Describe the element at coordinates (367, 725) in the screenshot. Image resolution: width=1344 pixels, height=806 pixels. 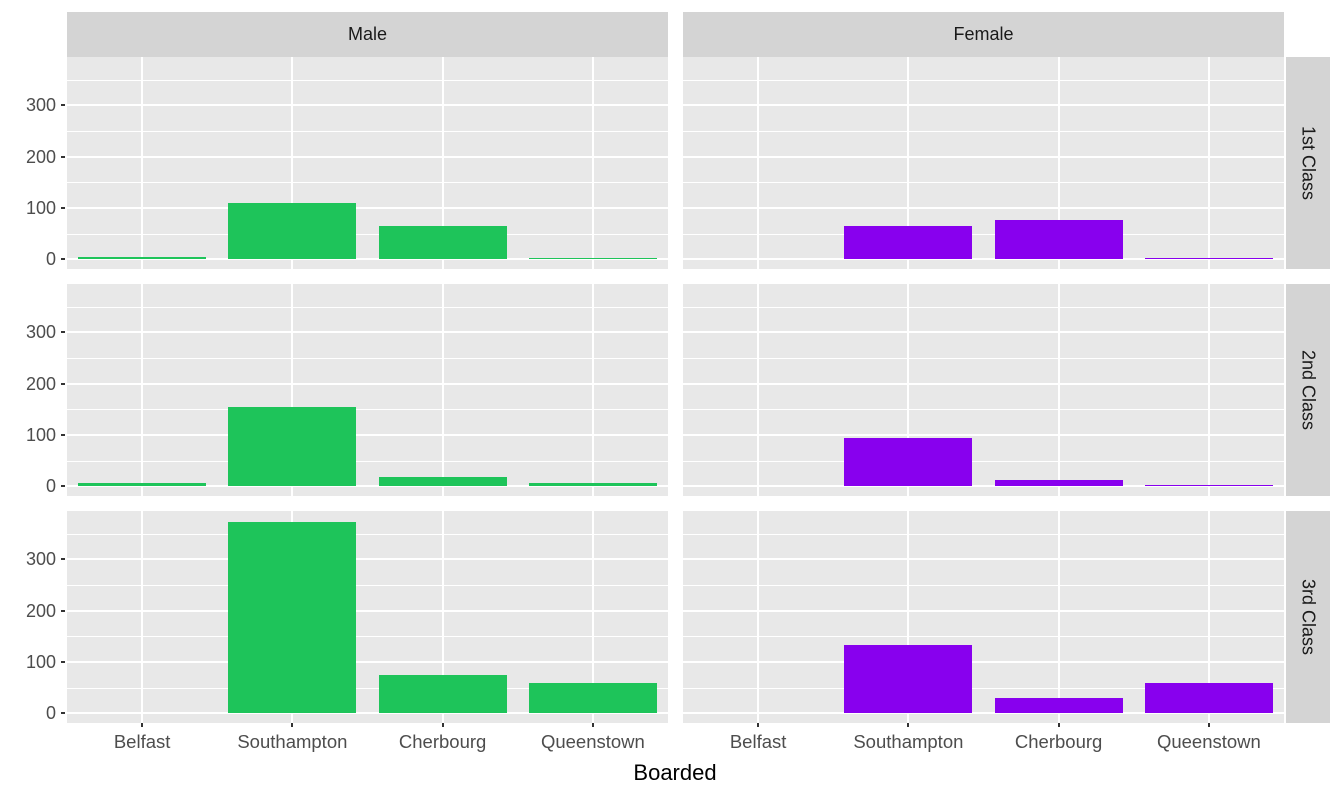
I see `x-axis-ticks-male` at that location.